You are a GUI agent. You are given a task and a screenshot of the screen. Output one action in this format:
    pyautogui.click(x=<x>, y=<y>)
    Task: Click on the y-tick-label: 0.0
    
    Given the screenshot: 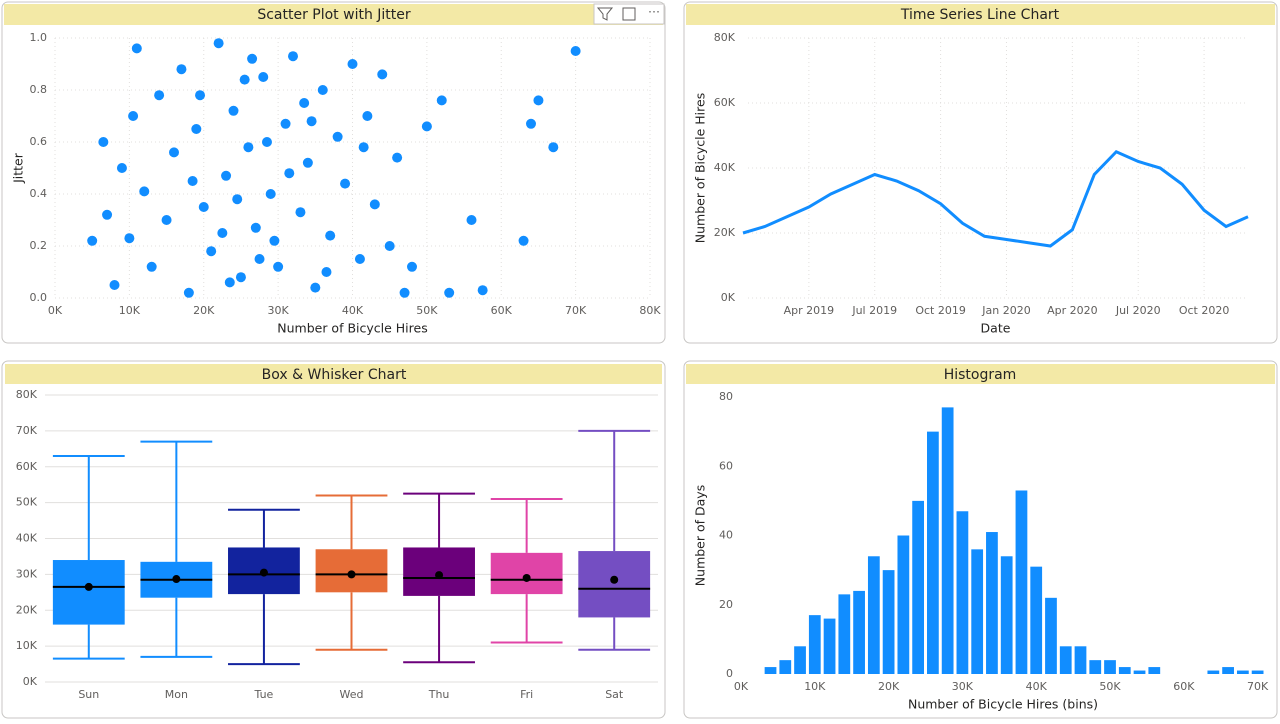 What is the action you would take?
    pyautogui.click(x=39, y=297)
    